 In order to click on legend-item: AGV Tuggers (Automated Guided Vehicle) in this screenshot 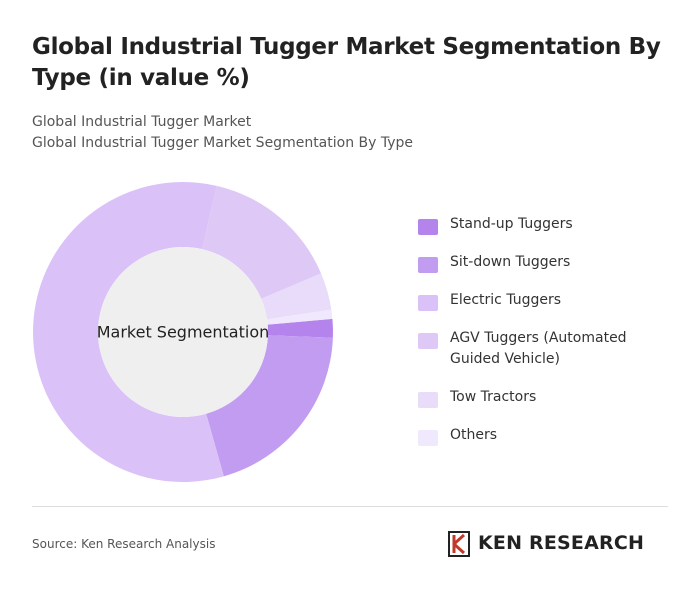, I will do `click(538, 349)`.